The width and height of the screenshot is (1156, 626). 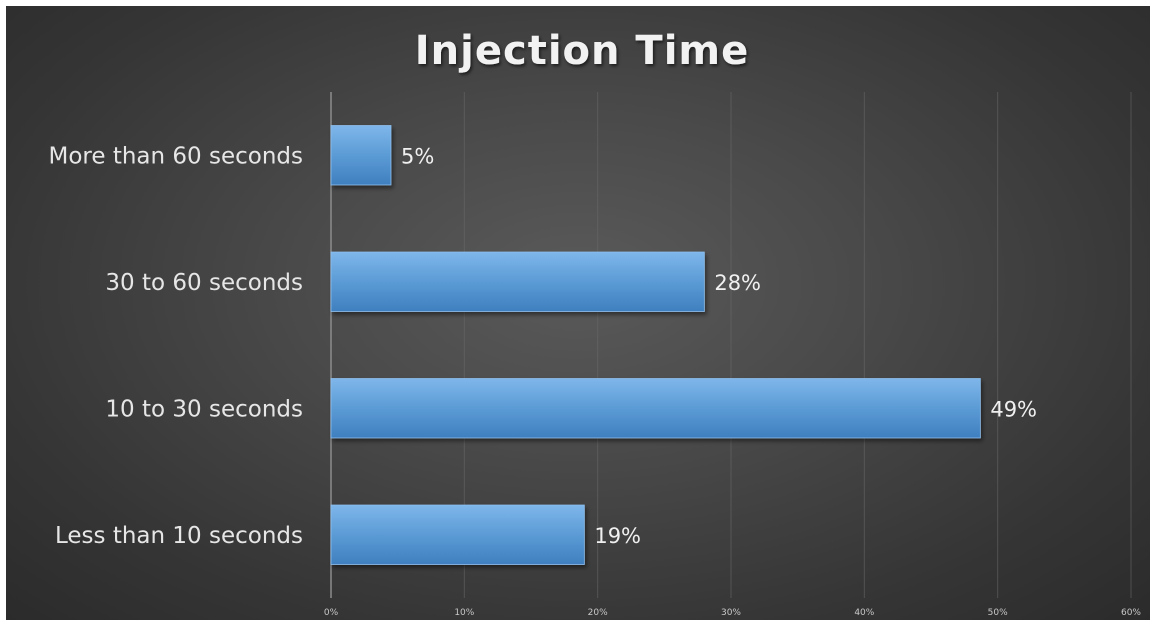 I want to click on data-label: 5%, so click(x=417, y=156).